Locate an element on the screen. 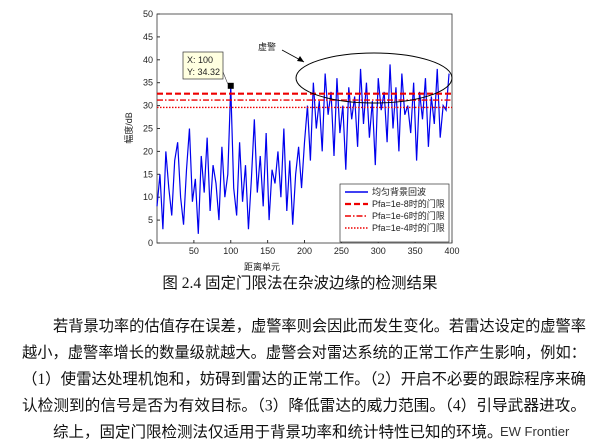 This screenshot has width=598, height=442. y-tick-label: 15 is located at coordinates (148, 174).